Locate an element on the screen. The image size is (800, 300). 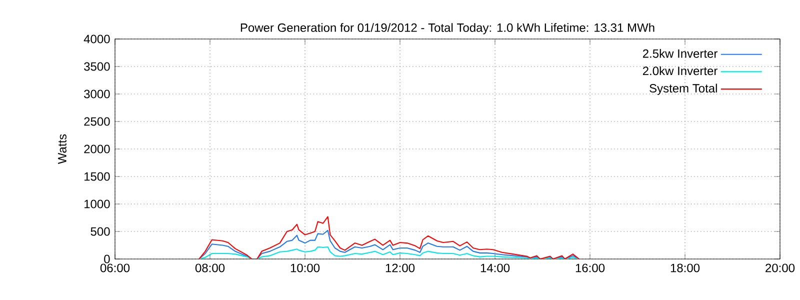
y-tick-label: 0 is located at coordinates (107, 259).